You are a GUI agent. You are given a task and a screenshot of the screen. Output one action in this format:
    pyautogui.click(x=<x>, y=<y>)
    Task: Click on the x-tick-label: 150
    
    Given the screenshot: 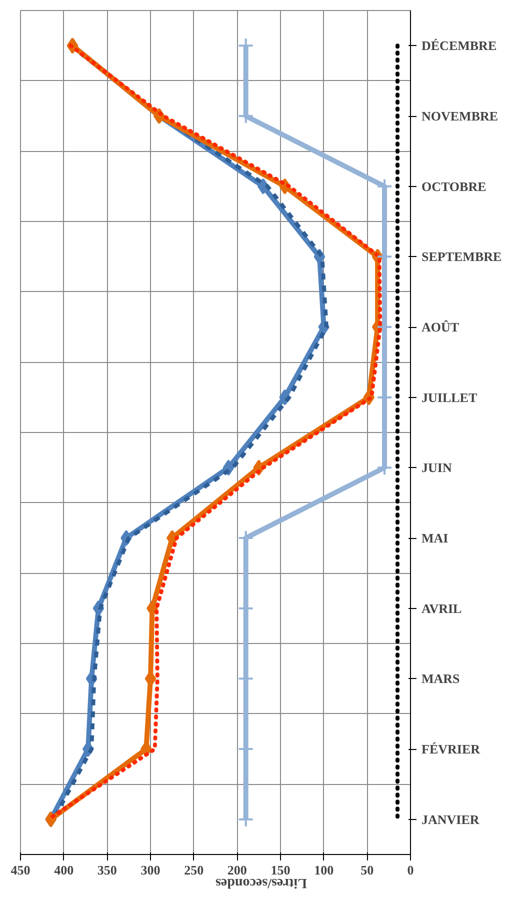 What is the action you would take?
    pyautogui.click(x=280, y=870)
    